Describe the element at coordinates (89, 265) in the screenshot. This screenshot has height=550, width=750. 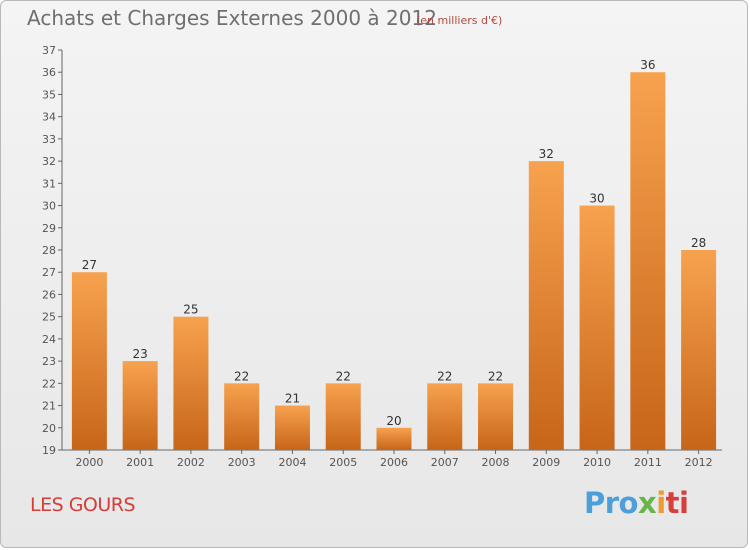
I see `bar-value-label: 27` at that location.